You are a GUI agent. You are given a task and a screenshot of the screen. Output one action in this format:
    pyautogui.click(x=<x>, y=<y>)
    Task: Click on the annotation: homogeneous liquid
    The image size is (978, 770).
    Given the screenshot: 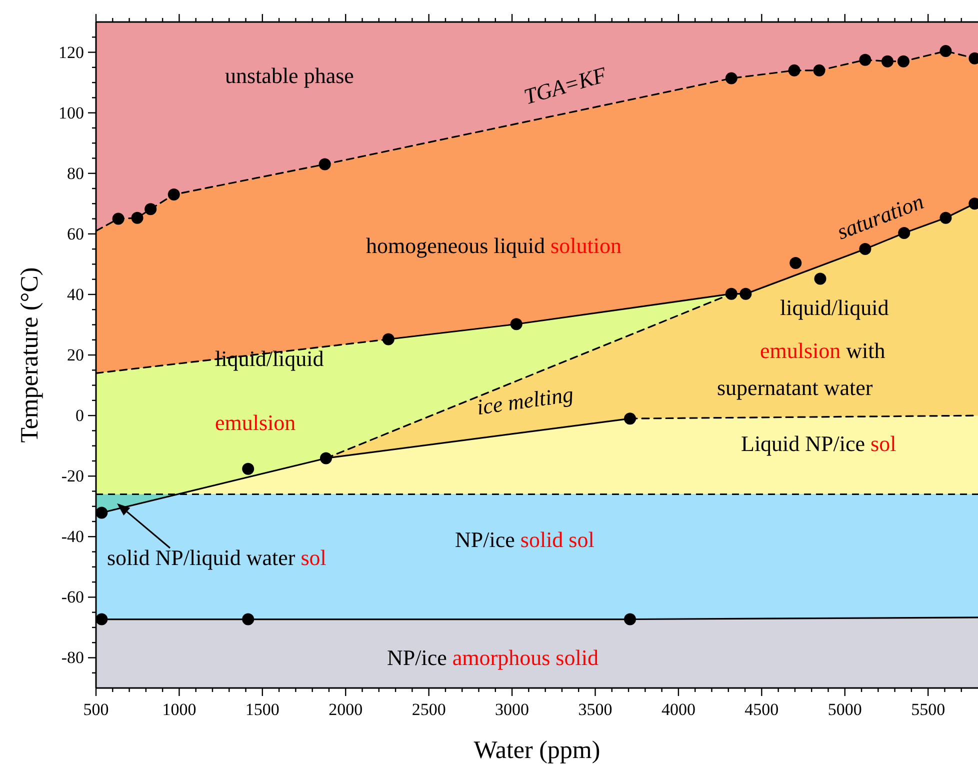 What is the action you would take?
    pyautogui.click(x=456, y=245)
    